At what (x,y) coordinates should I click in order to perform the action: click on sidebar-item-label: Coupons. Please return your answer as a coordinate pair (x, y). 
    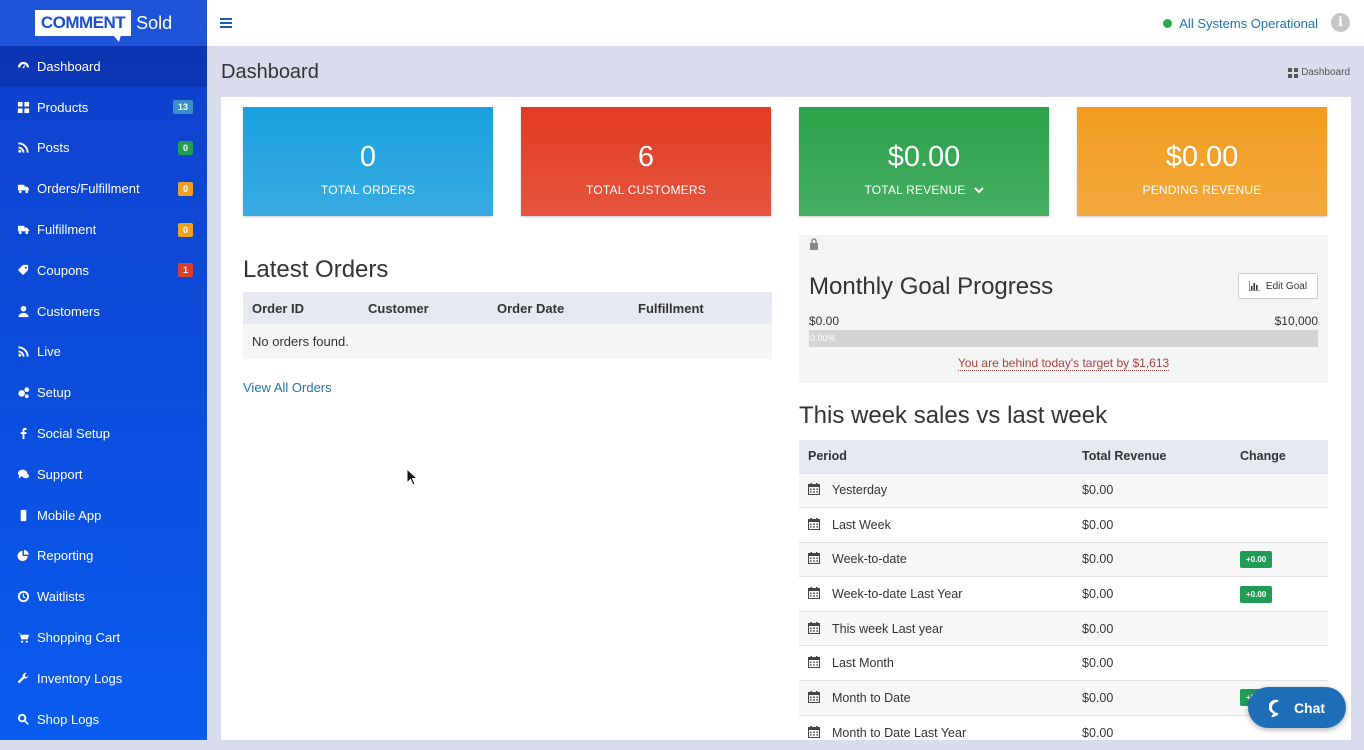
    Looking at the image, I should click on (63, 270).